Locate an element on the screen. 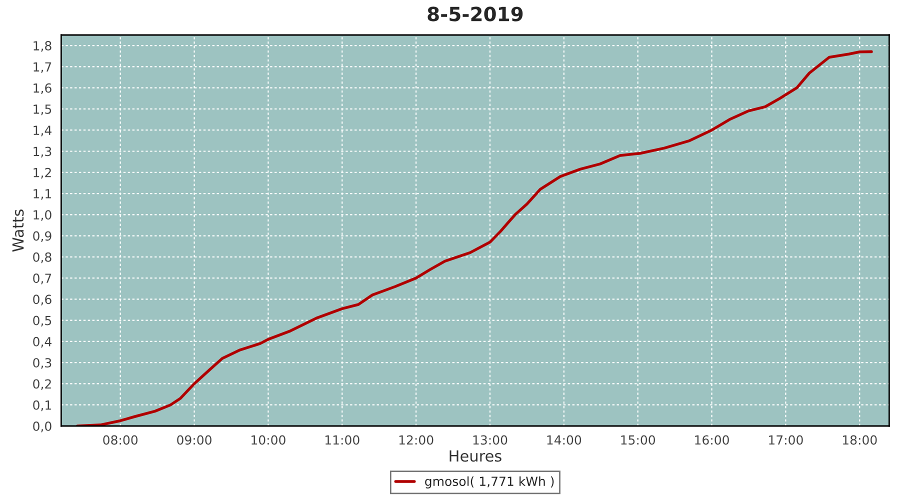 Image resolution: width=900 pixels, height=500 pixels. x-tick-label: 10:00 is located at coordinates (269, 440).